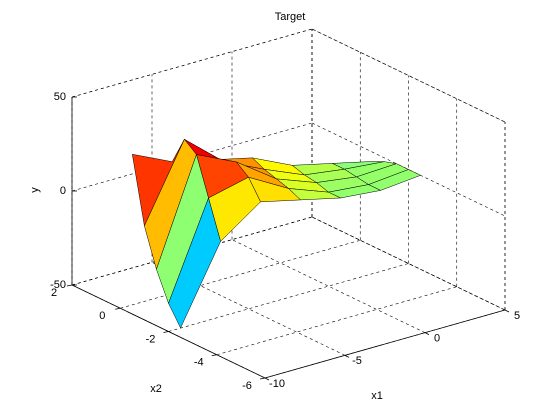  Describe the element at coordinates (54, 293) in the screenshot. I see `y-tick-label: 2` at that location.